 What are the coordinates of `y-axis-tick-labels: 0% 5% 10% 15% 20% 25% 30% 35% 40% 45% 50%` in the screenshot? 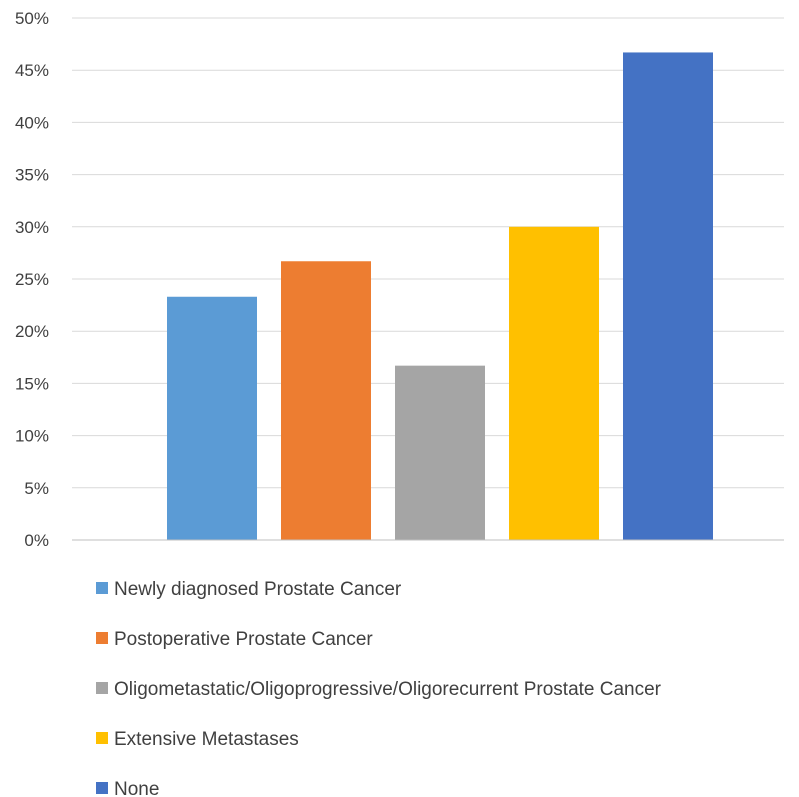 It's located at (32, 279).